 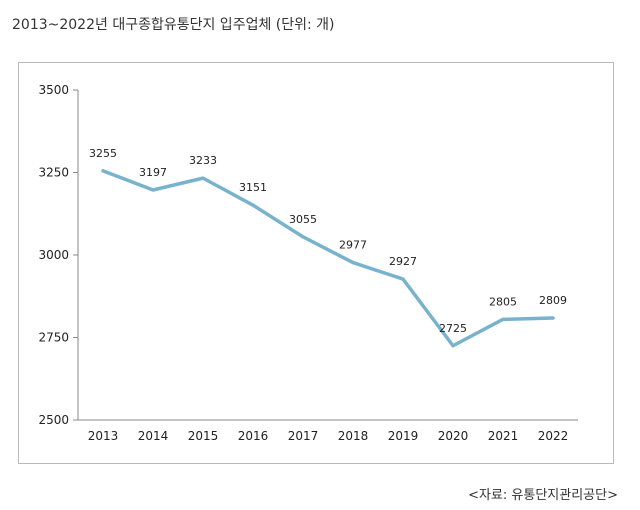 What do you see at coordinates (103, 436) in the screenshot?
I see `x-tick-label: 2013` at bounding box center [103, 436].